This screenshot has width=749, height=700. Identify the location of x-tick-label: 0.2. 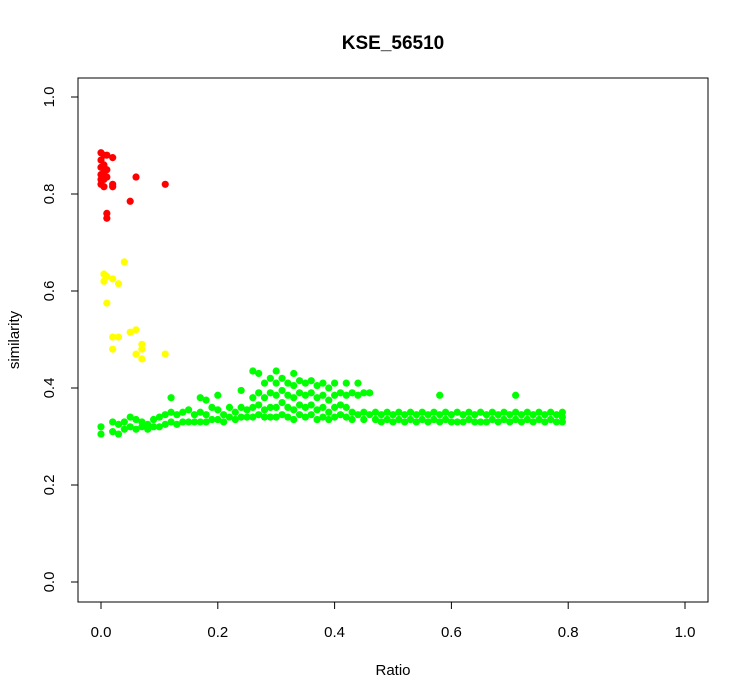
(217, 632).